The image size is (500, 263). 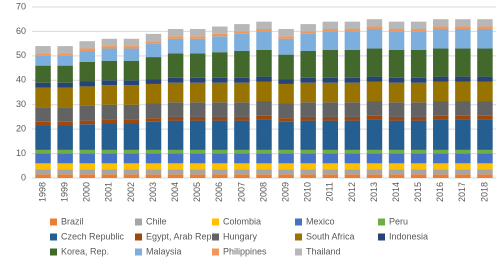 What do you see at coordinates (219, 192) in the screenshot?
I see `x-tick-label: 2006` at bounding box center [219, 192].